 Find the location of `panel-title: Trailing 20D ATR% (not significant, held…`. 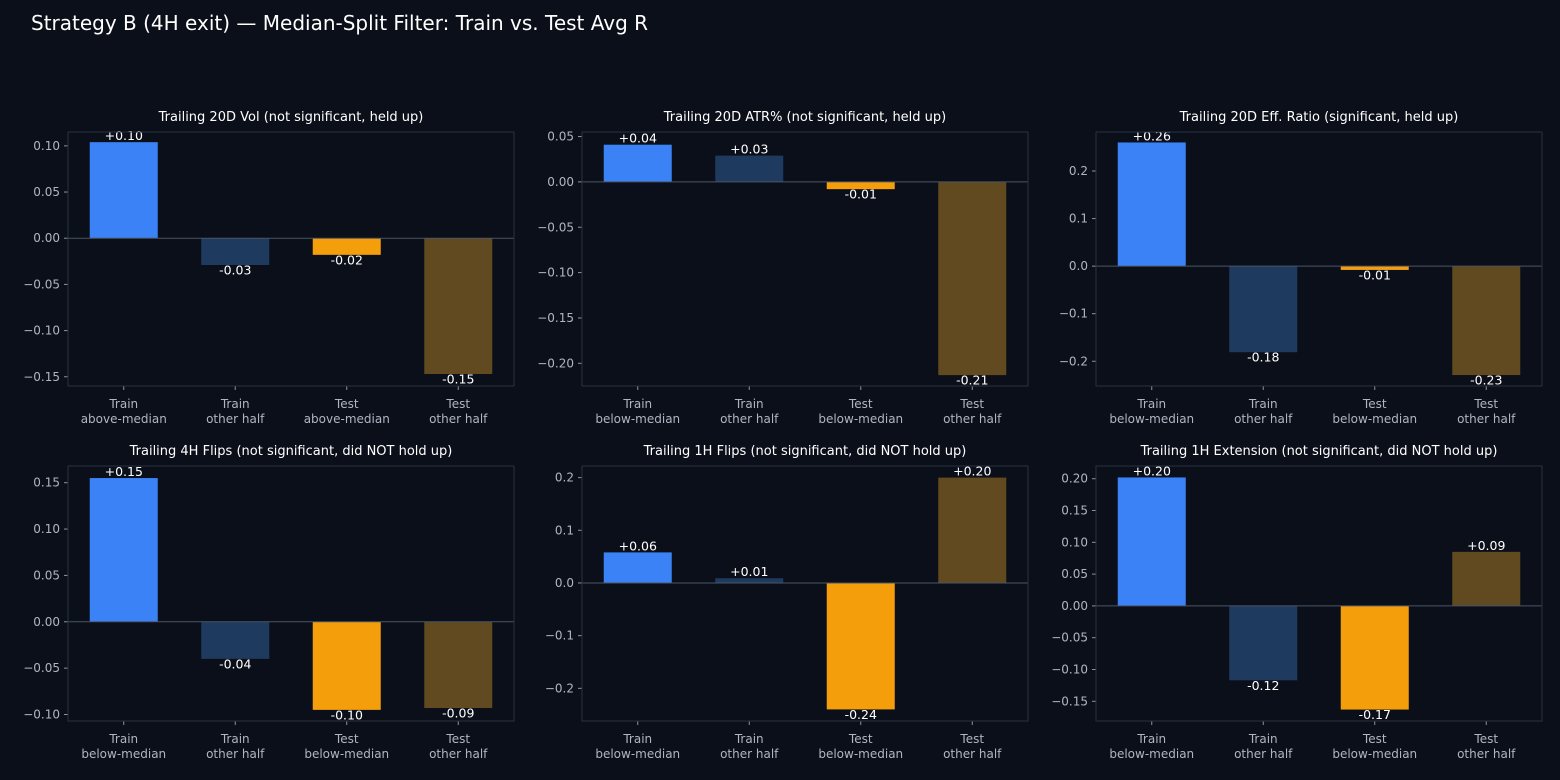

panel-title: Trailing 20D ATR% (not significant, held… is located at coordinates (805, 117).